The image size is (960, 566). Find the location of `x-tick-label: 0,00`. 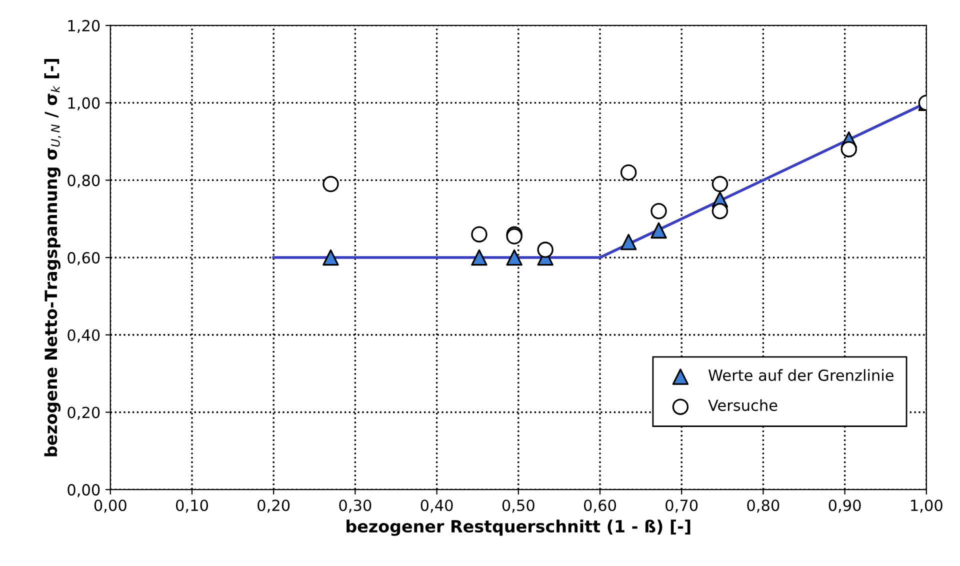

x-tick-label: 0,00 is located at coordinates (110, 506).